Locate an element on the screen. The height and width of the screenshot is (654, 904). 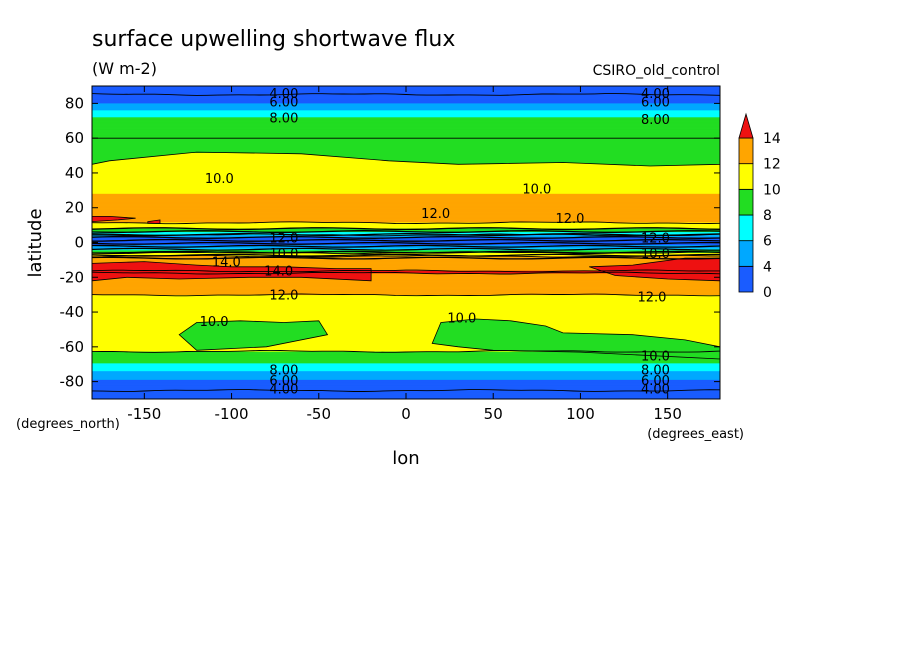
y-tick-label: 0 is located at coordinates (79, 243).